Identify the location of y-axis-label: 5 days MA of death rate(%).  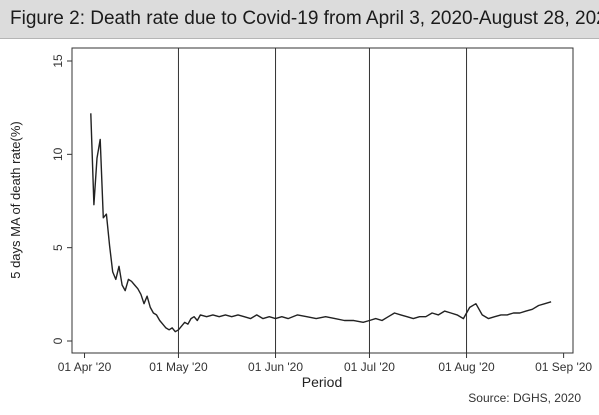
(15, 200).